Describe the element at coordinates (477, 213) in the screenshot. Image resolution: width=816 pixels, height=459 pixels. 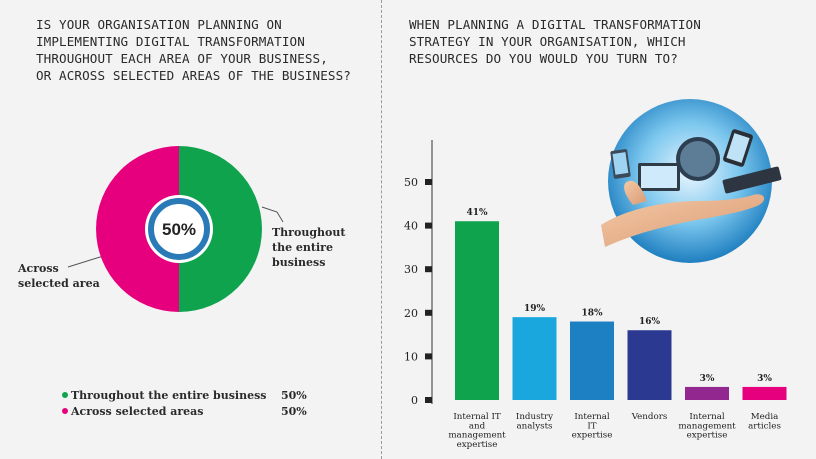
I see `bar-value-label: 41%` at that location.